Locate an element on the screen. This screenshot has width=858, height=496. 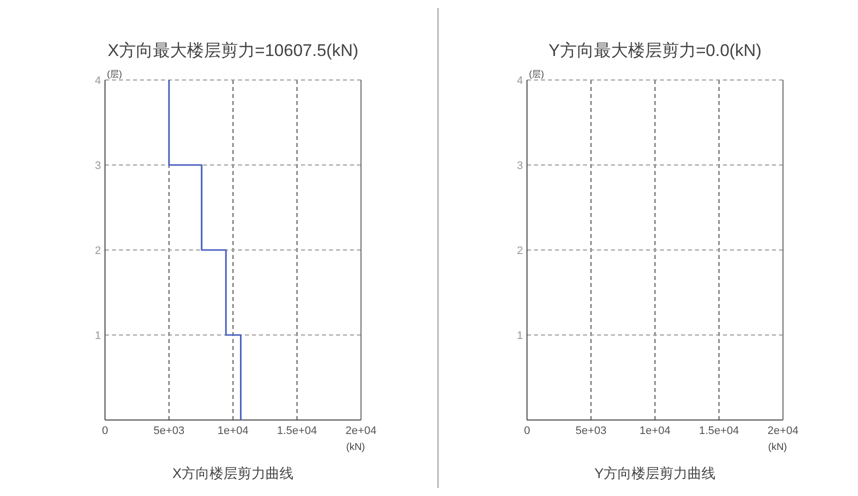
text: Y方向楼层剪力曲线 is located at coordinates (655, 473).